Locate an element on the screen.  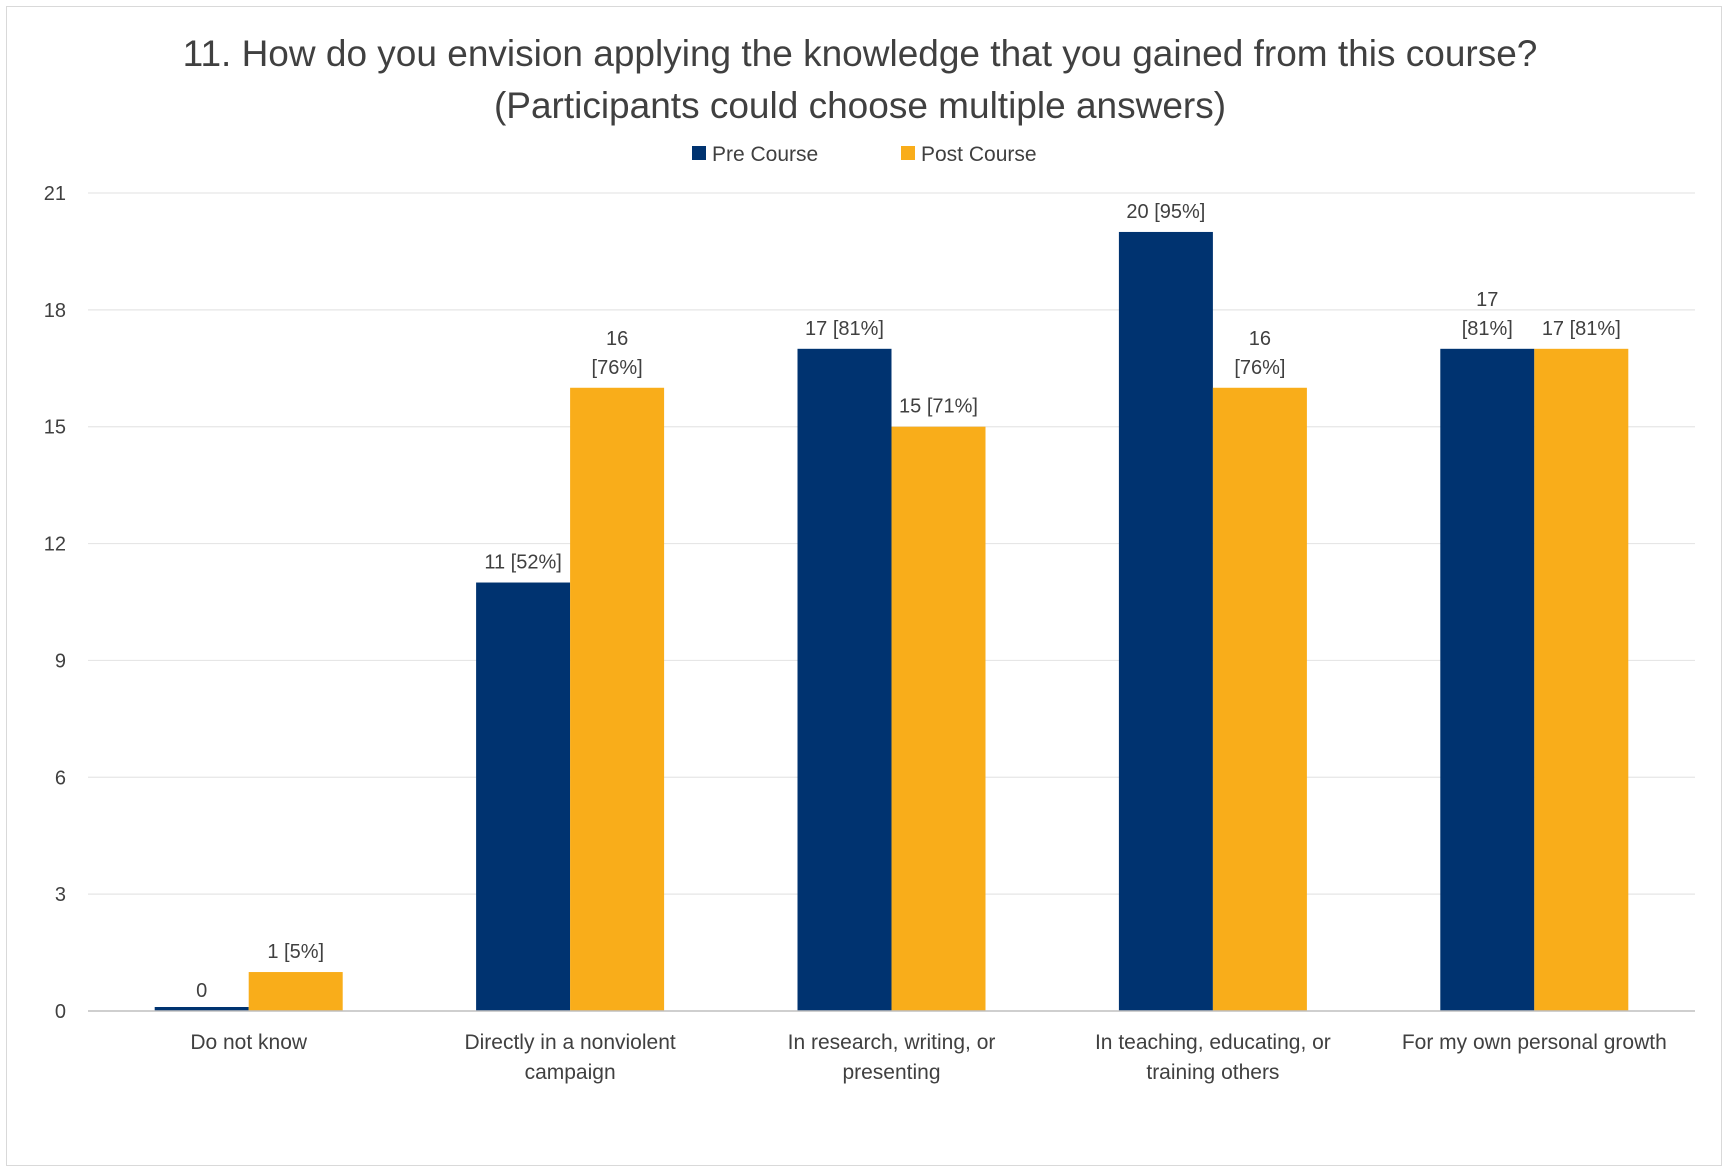
y-tick-label: 6 is located at coordinates (60, 778).